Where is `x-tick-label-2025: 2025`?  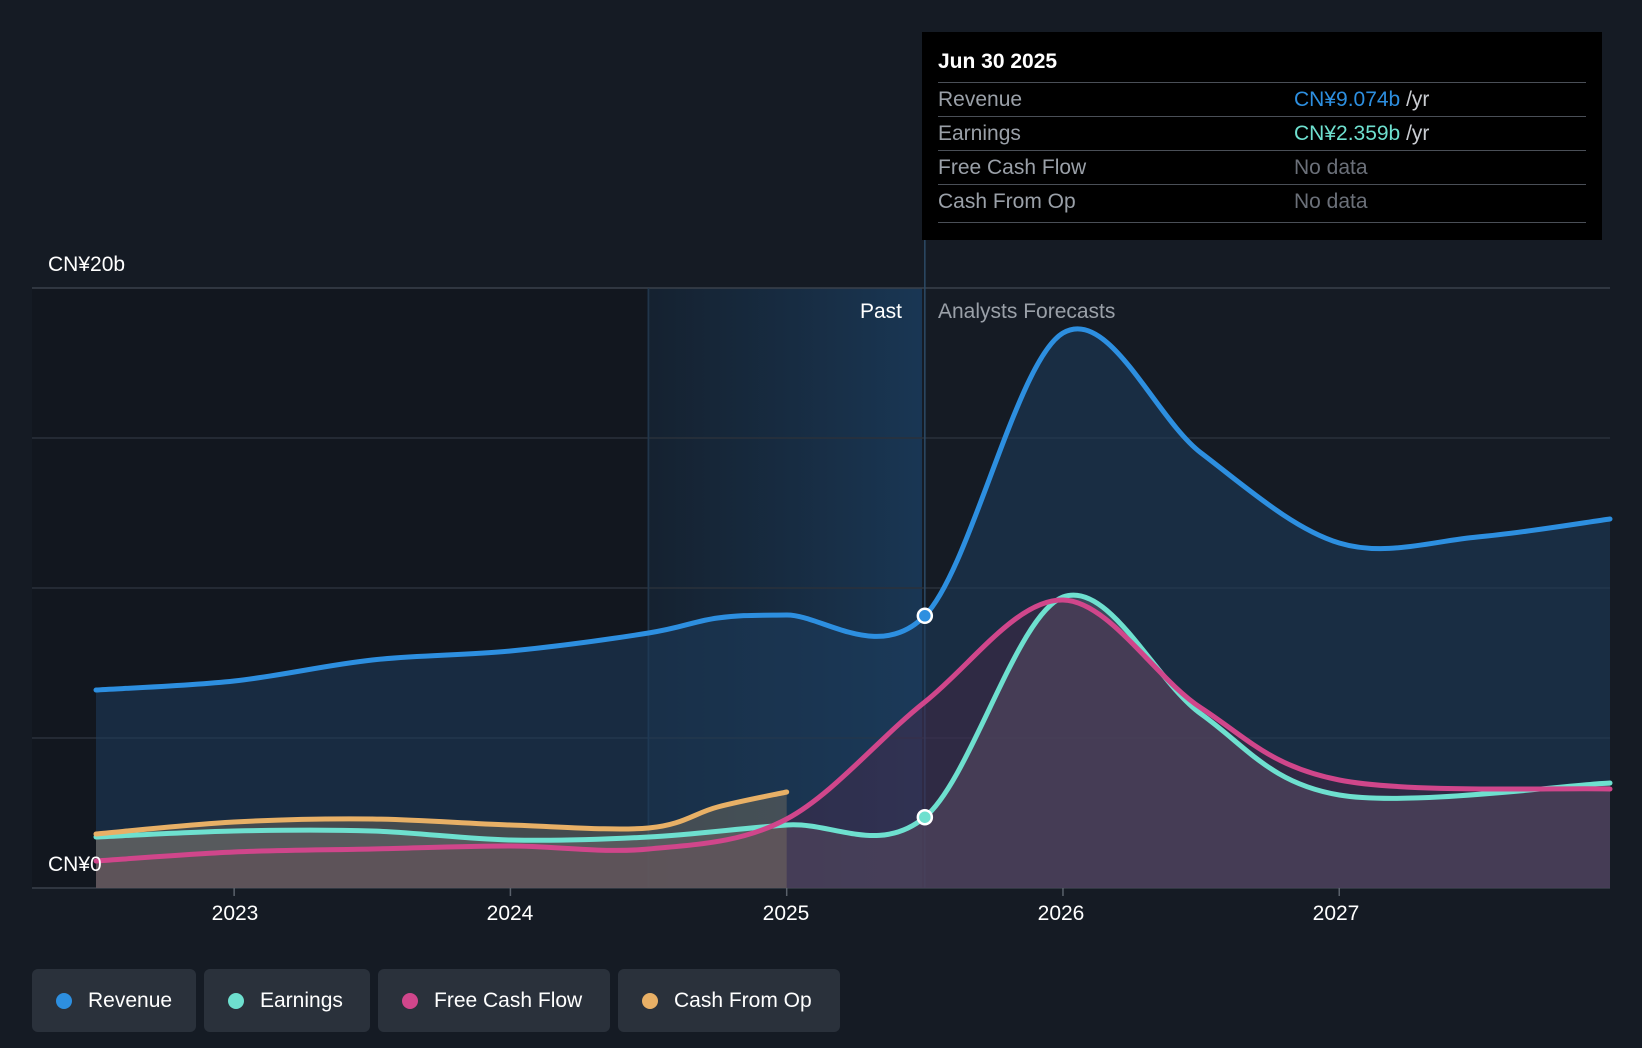 x-tick-label-2025: 2025 is located at coordinates (786, 913).